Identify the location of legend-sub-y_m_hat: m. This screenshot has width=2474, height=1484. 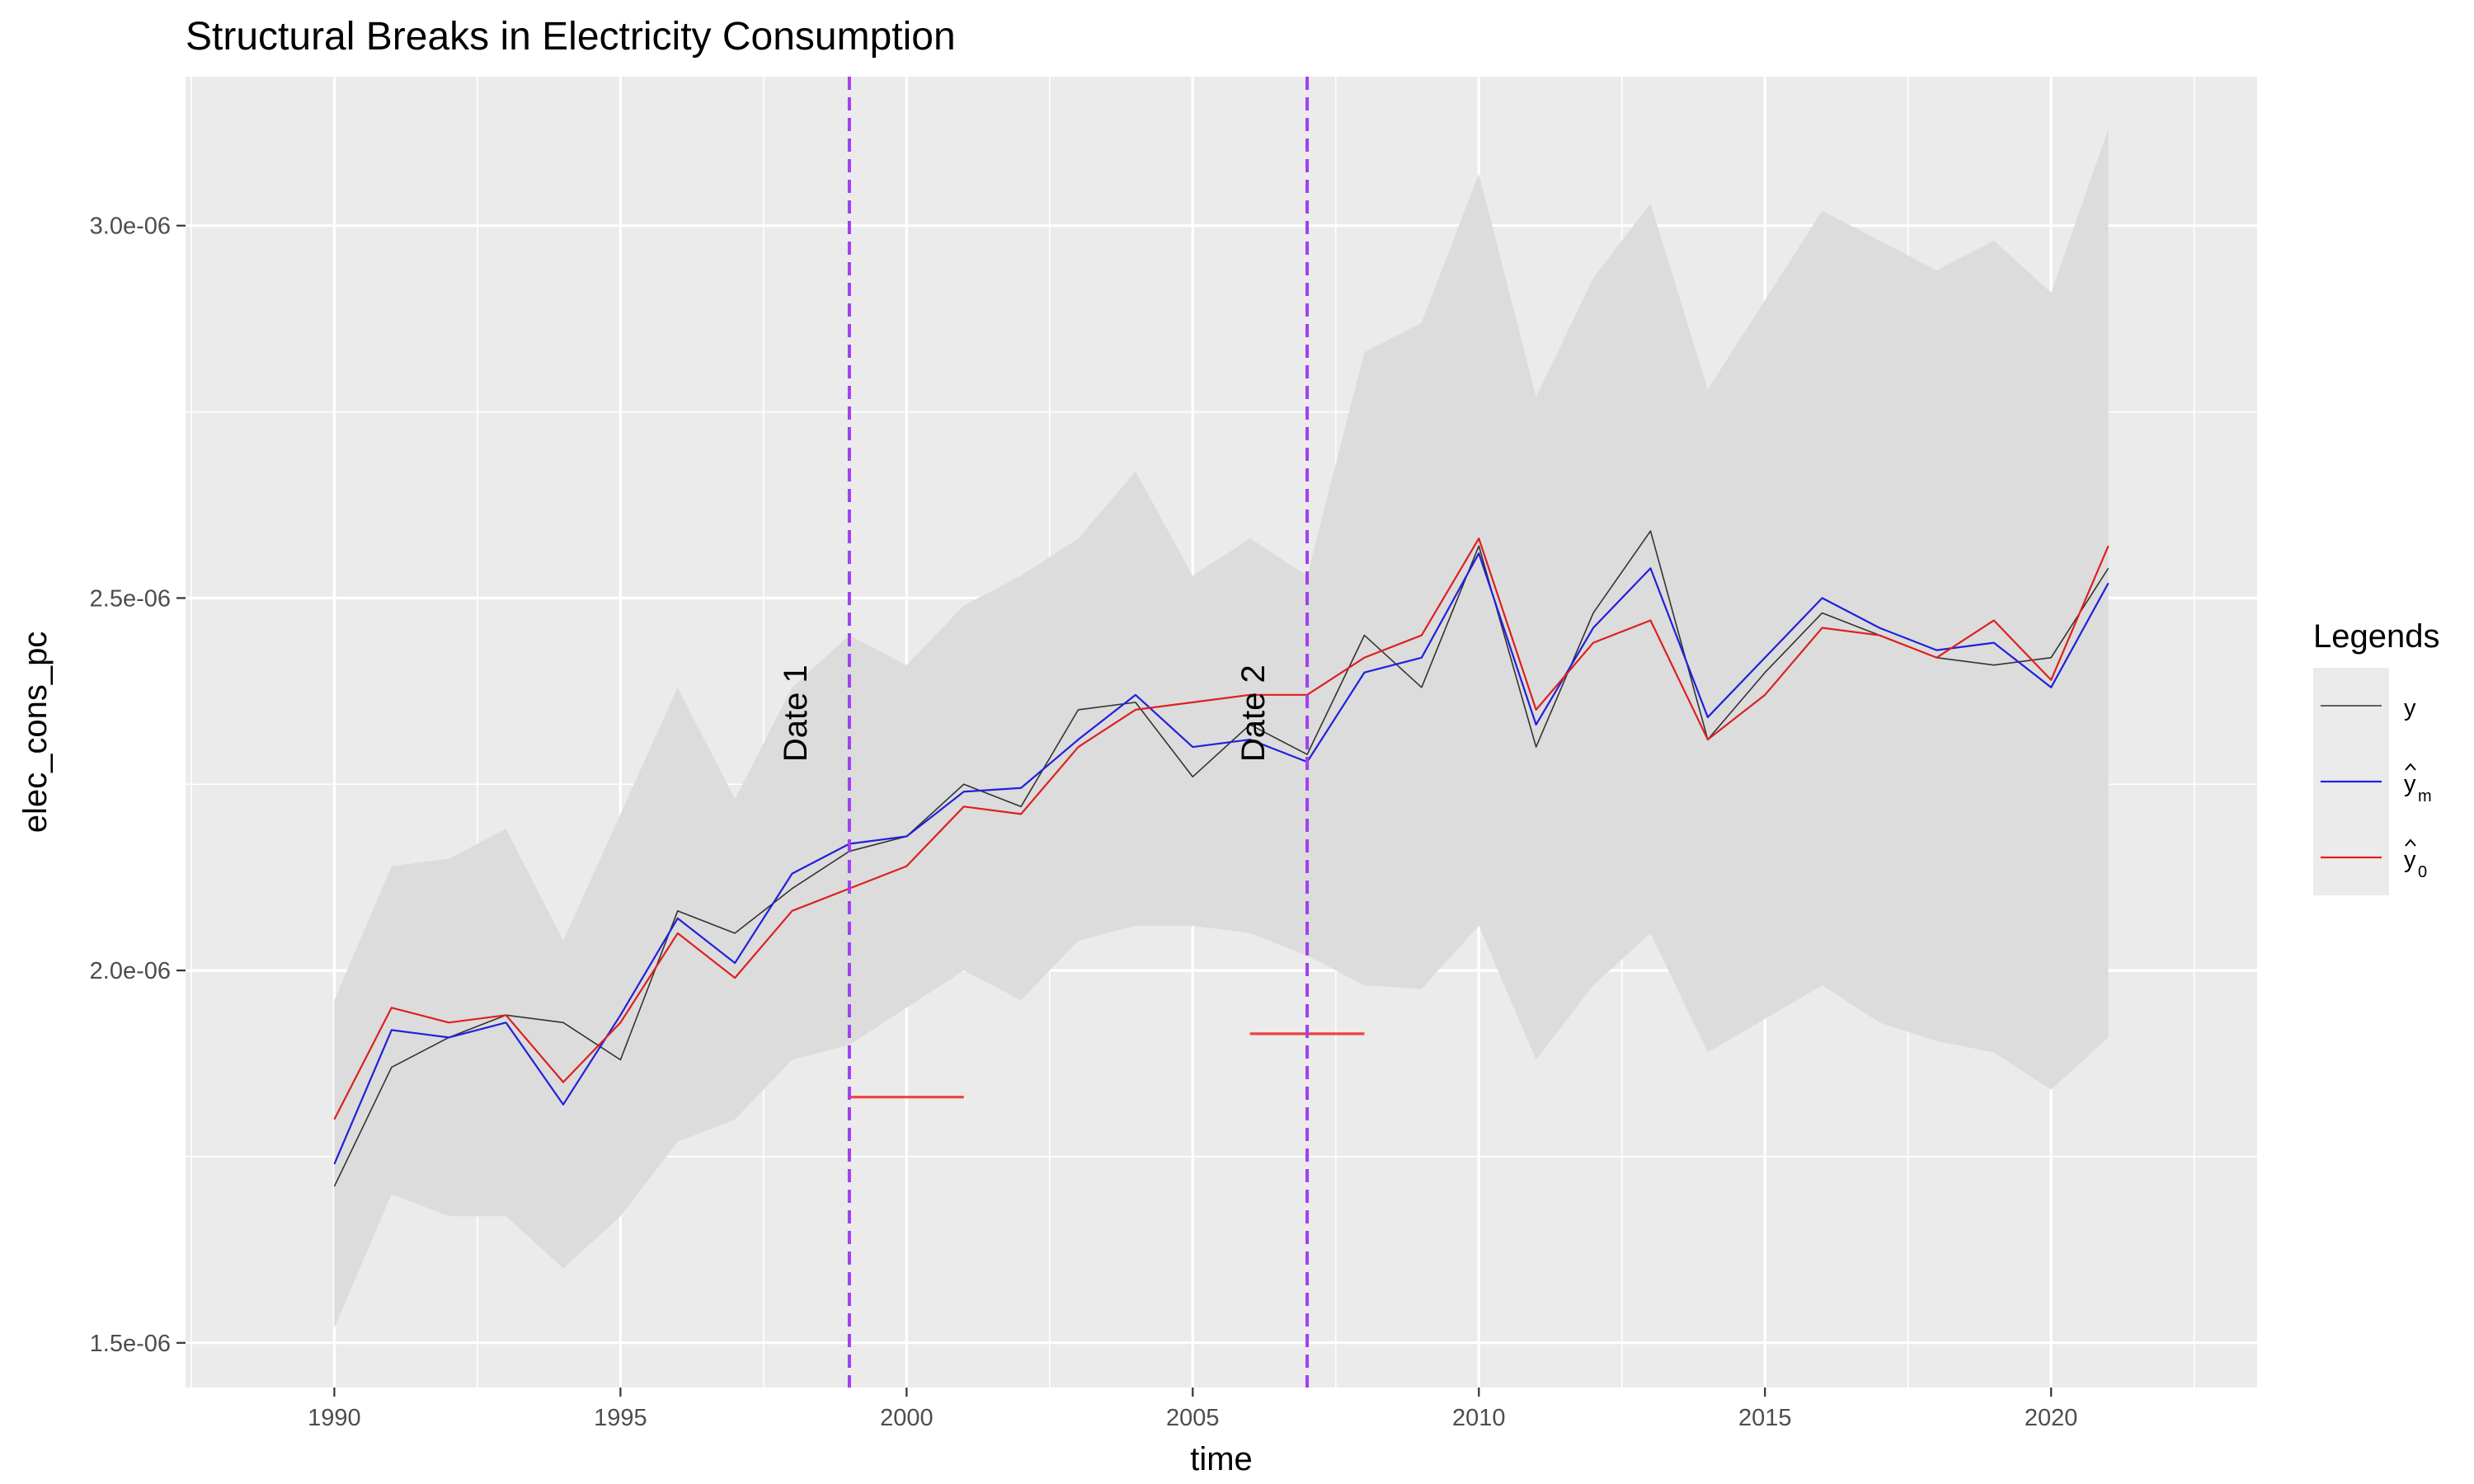
(2425, 796).